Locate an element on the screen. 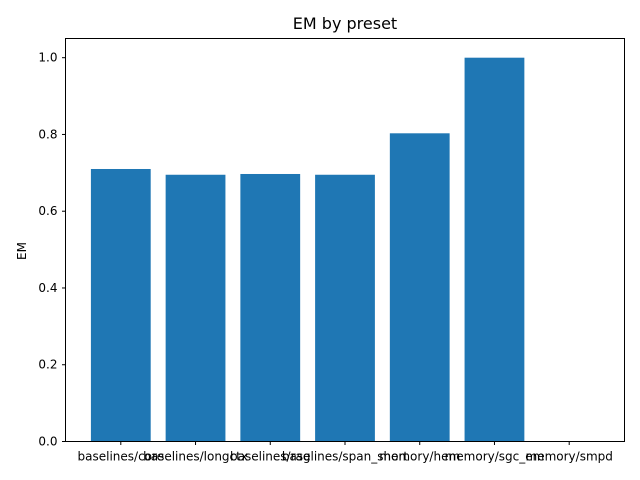 This screenshot has height=480, width=640. x-tick-label: memory/sgc_em is located at coordinates (495, 457).